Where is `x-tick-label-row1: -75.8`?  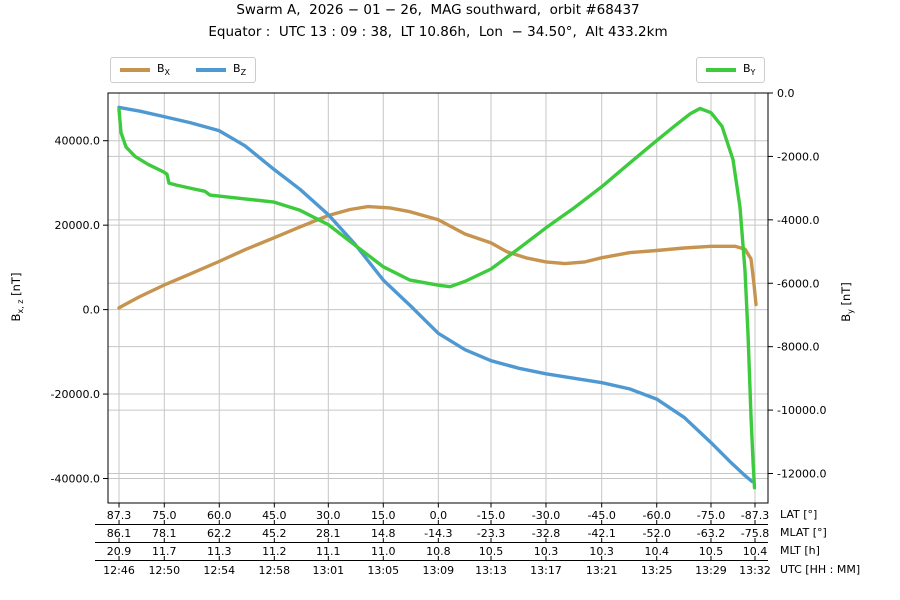
x-tick-label-row1: -75.8 is located at coordinates (755, 533).